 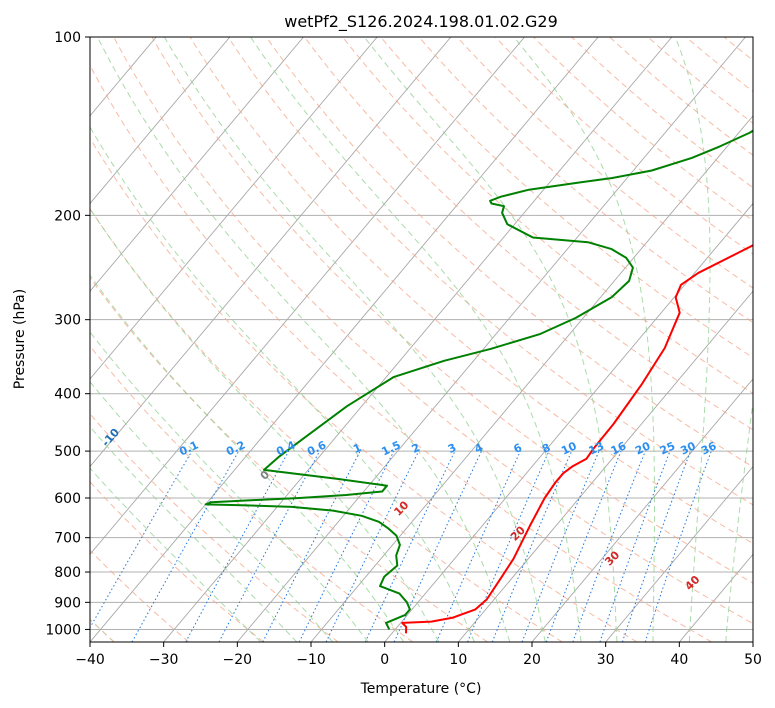 I want to click on moist-adiabat-label: 40, so click(x=692, y=583).